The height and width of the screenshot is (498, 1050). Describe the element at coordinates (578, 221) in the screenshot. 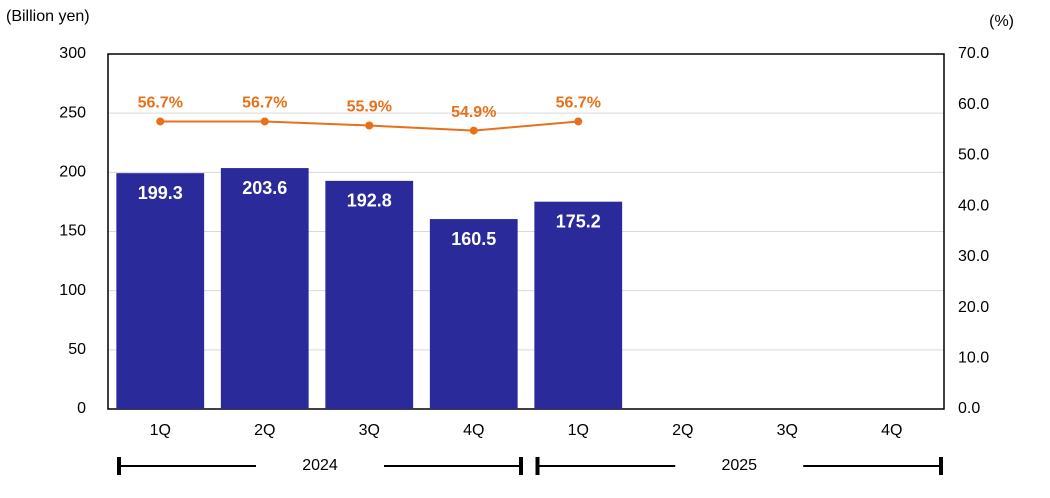

I see `bar-value-label: 175.2` at that location.